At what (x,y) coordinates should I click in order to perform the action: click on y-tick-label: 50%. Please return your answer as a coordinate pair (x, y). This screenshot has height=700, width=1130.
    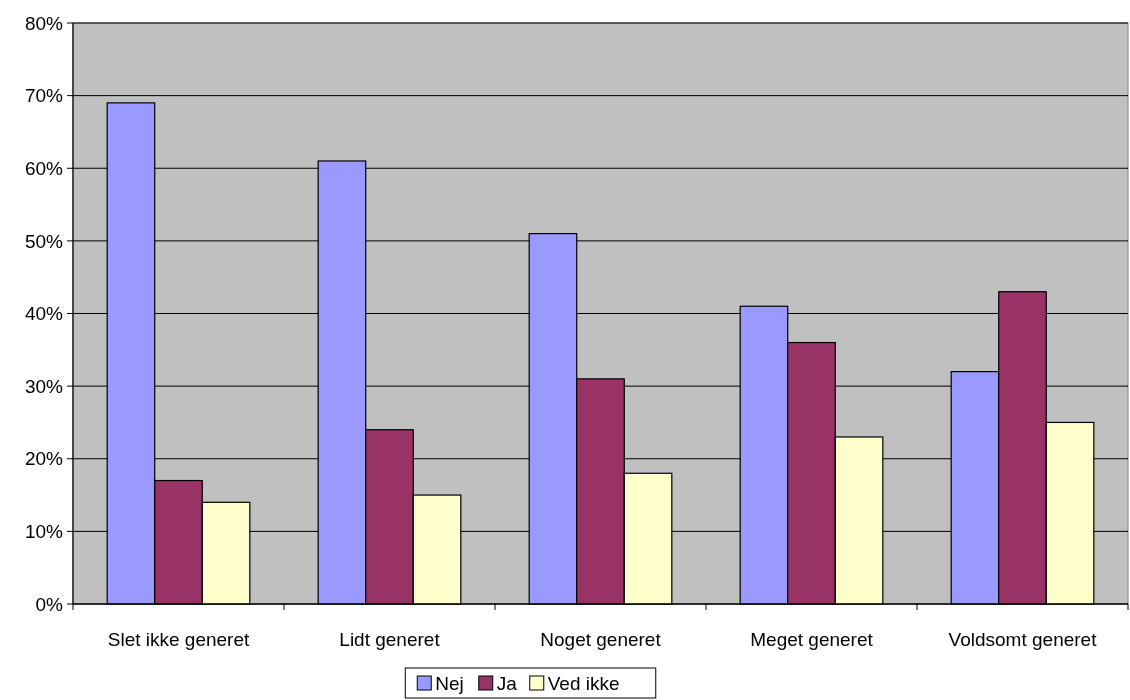
    Looking at the image, I should click on (44, 241).